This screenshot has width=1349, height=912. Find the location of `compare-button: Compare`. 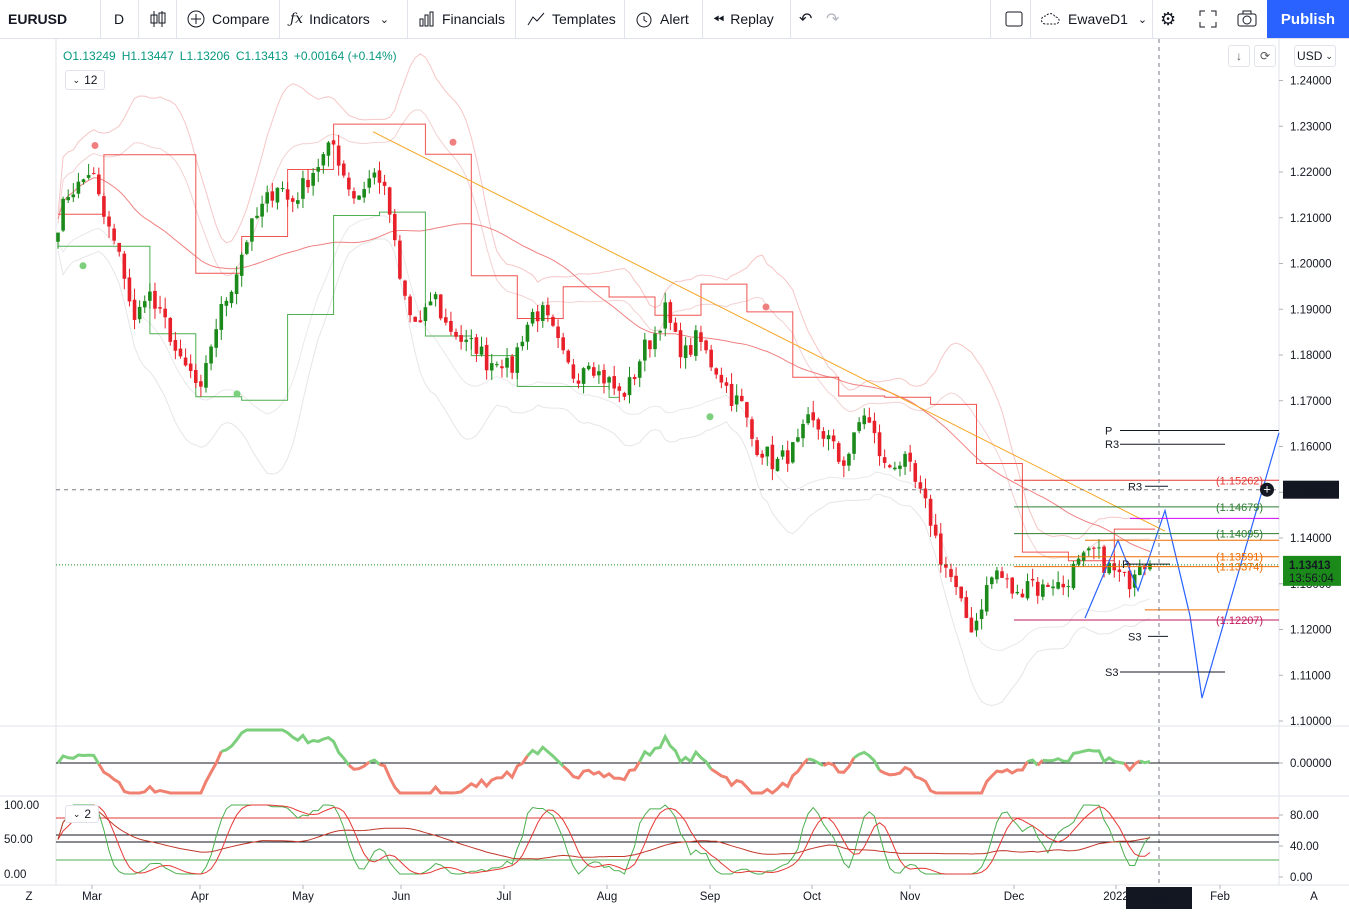

compare-button: Compare is located at coordinates (228, 19).